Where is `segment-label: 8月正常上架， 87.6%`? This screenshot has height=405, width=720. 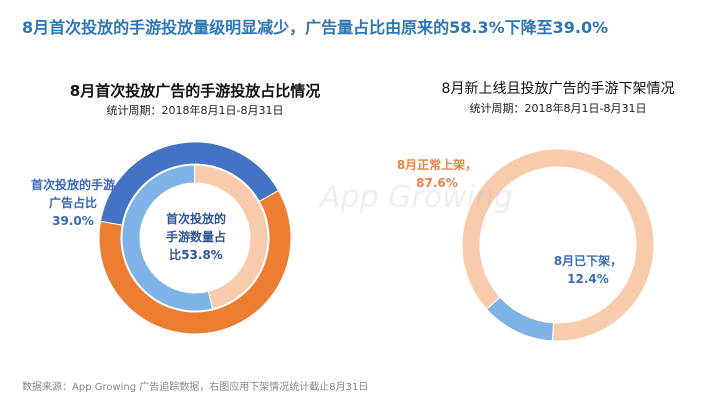
segment-label: 8月正常上架， 87.6% is located at coordinates (437, 174).